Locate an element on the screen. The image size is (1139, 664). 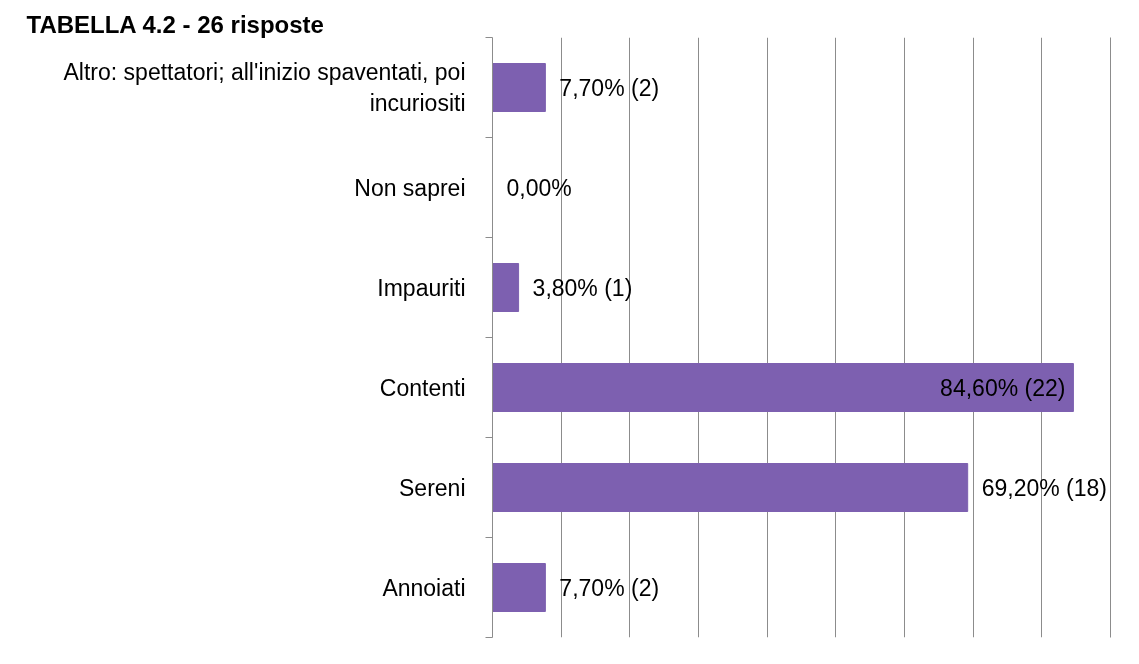
y-tick-label: Annoiati is located at coordinates (424, 587).